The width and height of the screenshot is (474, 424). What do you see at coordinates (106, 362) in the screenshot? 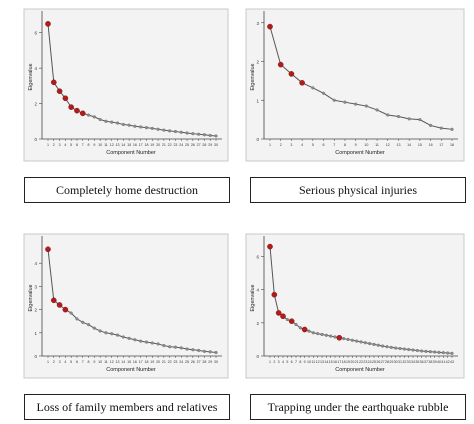
I see `x-tick-label: 11` at bounding box center [106, 362].